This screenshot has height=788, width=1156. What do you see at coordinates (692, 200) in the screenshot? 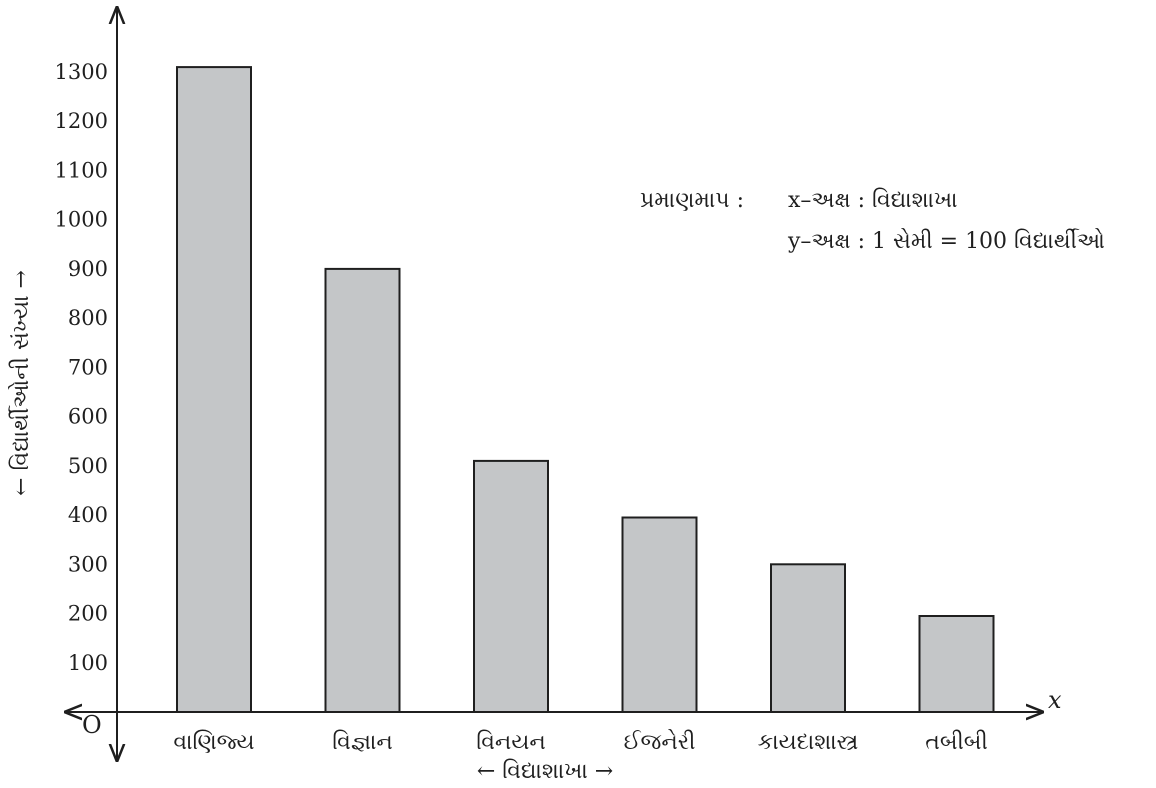
I see `scale-note-title: પ્રમાણમાપ :` at bounding box center [692, 200].